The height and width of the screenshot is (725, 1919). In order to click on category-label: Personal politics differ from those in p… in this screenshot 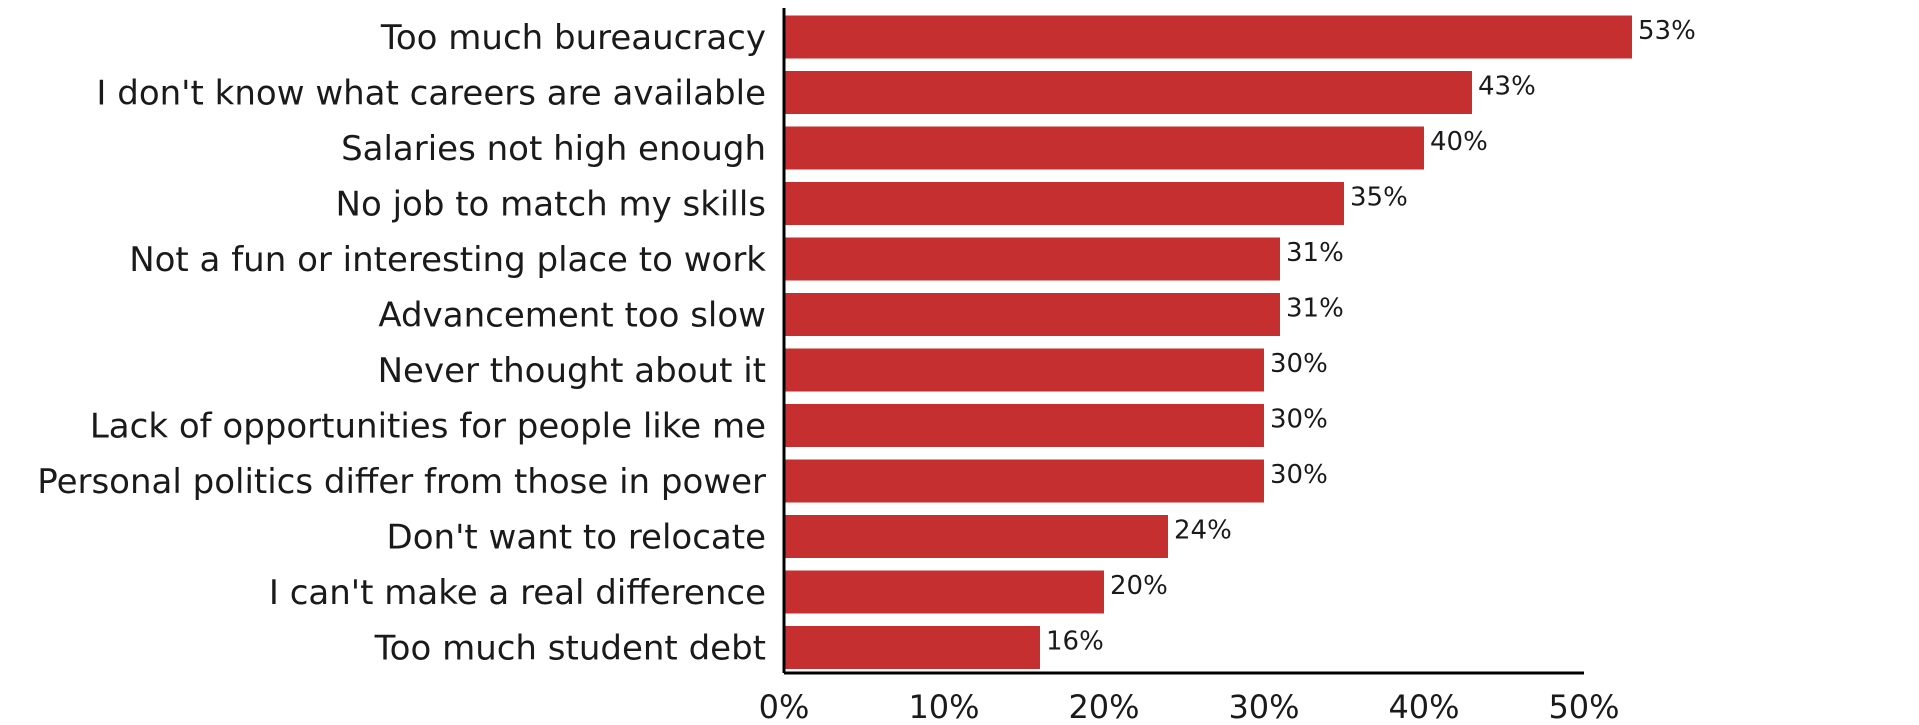, I will do `click(401, 482)`.